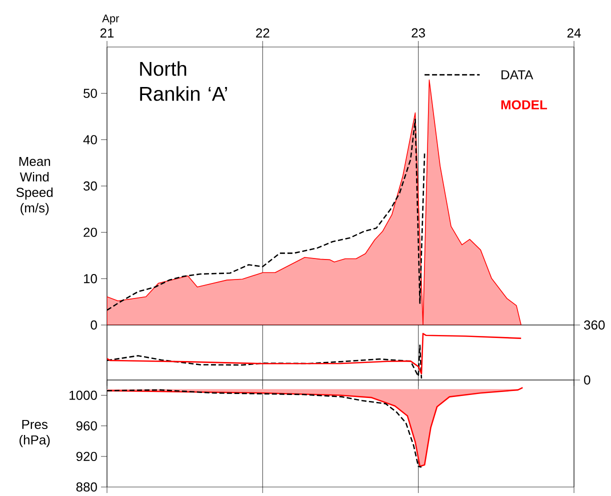  I want to click on y-axis-title: Pres (hPa), so click(35, 434).